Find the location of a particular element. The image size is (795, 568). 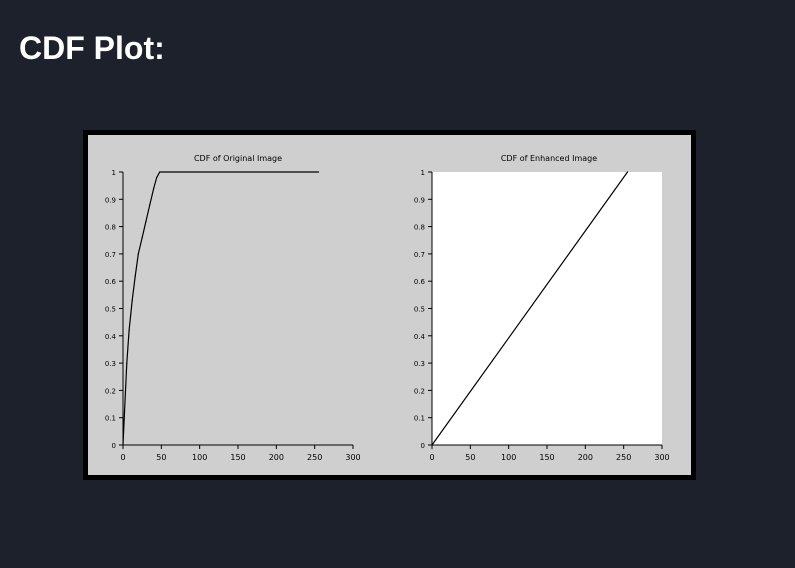

page-title: CDF Plot: is located at coordinates (92, 48).